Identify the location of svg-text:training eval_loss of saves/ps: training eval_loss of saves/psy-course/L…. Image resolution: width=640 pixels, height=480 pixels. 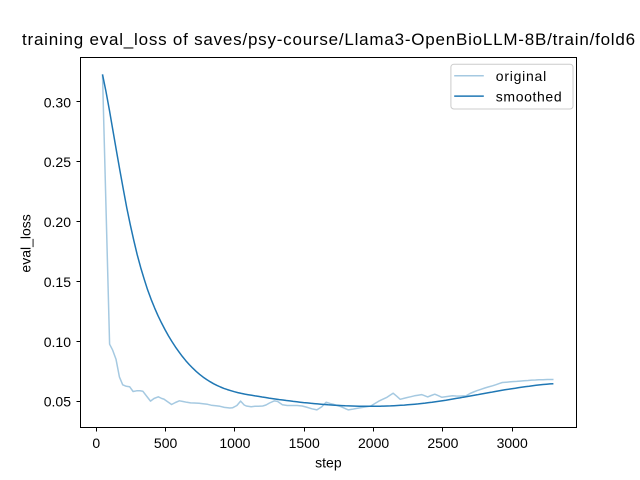
(329, 39).